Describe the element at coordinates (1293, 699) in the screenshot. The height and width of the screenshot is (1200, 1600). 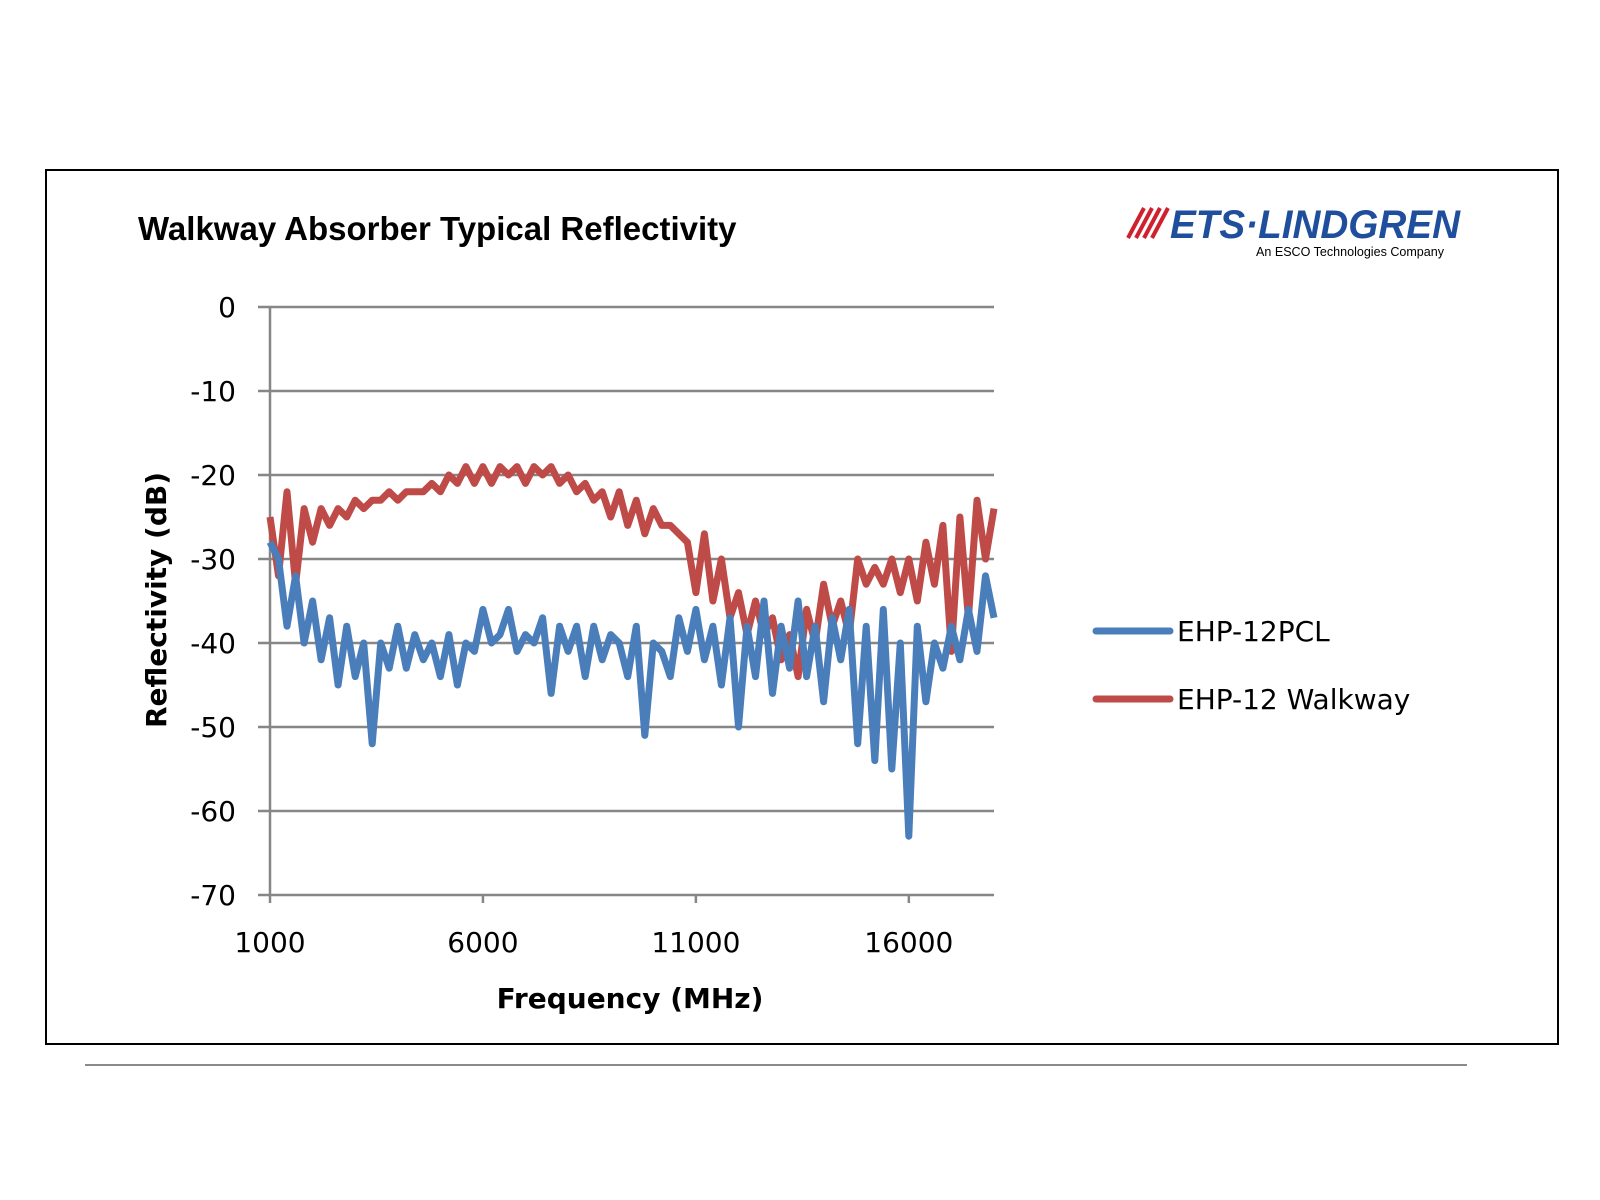
I see `legend-label: EHP-12 Walkway` at that location.